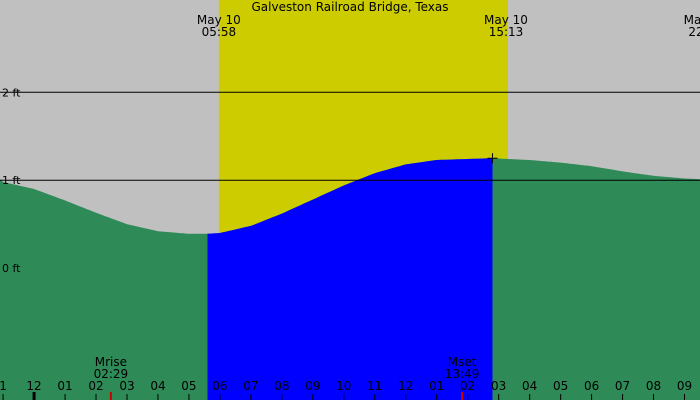 This screenshot has height=400, width=700. What do you see at coordinates (492, 158) in the screenshot?
I see `high-tide-marker` at bounding box center [492, 158].